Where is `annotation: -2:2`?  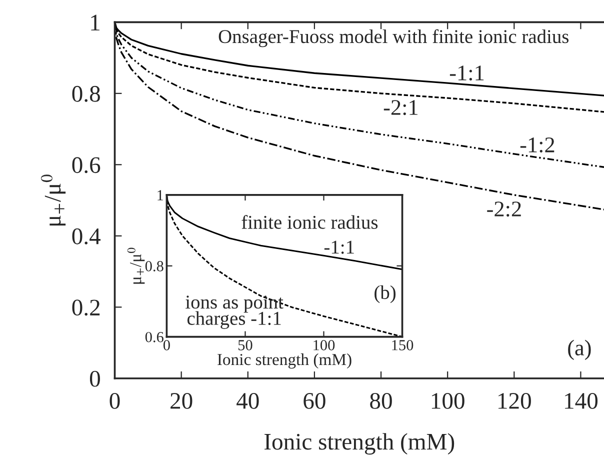 annotation: -2:2 is located at coordinates (504, 209).